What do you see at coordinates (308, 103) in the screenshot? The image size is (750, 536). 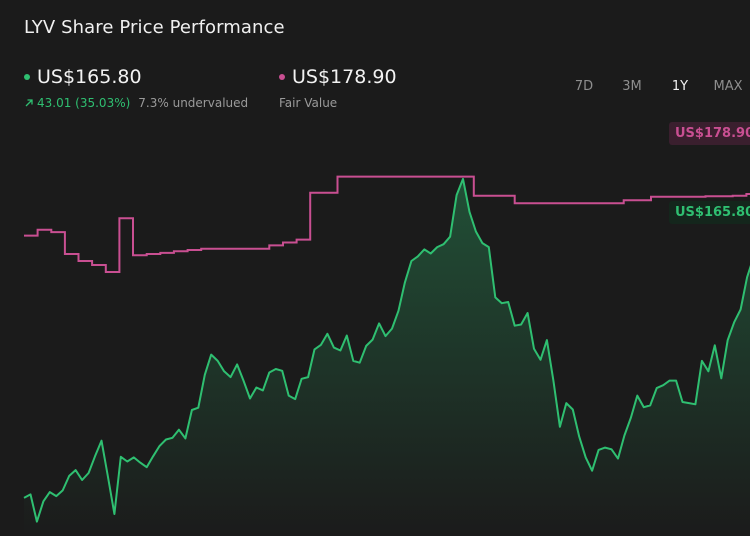 I see `fair-value-caption: Fair Value` at bounding box center [308, 103].